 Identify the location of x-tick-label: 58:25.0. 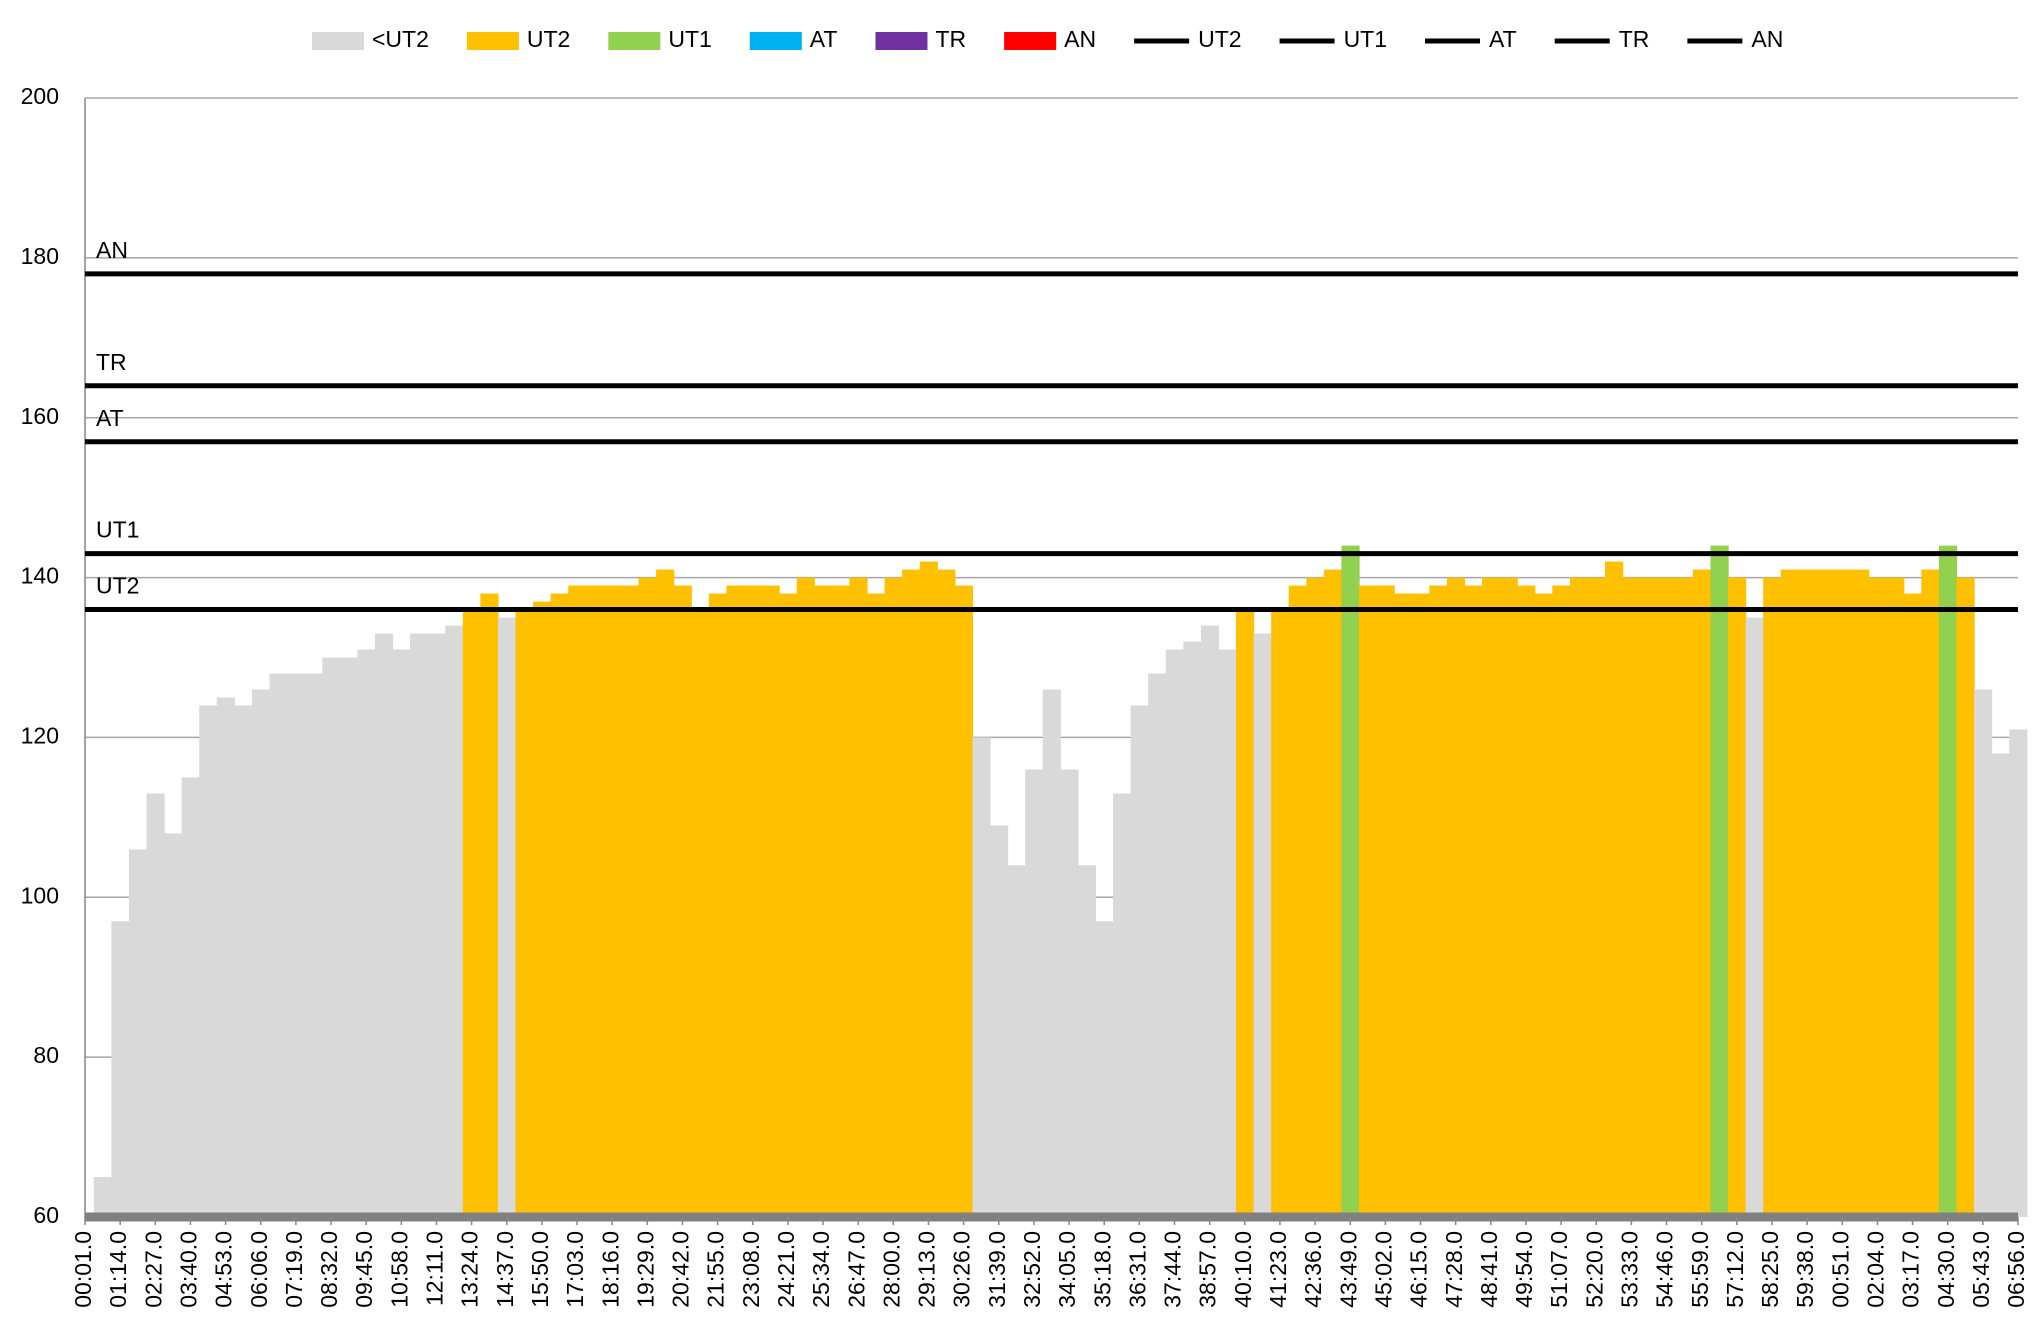
(1770, 1269).